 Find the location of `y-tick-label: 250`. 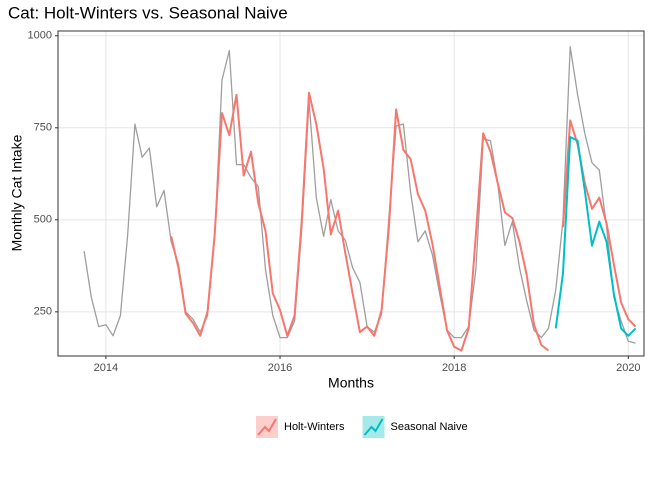

y-tick-label: 250 is located at coordinates (43, 312).